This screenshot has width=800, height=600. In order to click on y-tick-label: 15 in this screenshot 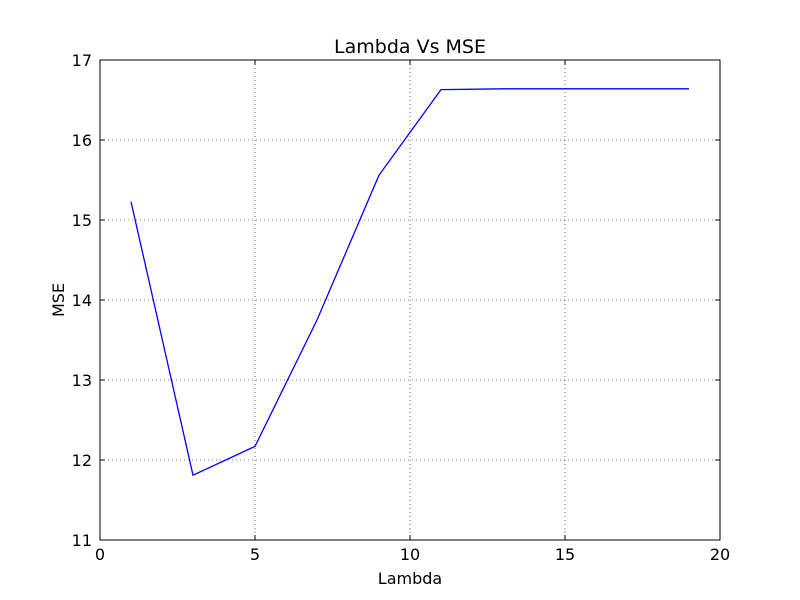, I will do `click(82, 220)`.